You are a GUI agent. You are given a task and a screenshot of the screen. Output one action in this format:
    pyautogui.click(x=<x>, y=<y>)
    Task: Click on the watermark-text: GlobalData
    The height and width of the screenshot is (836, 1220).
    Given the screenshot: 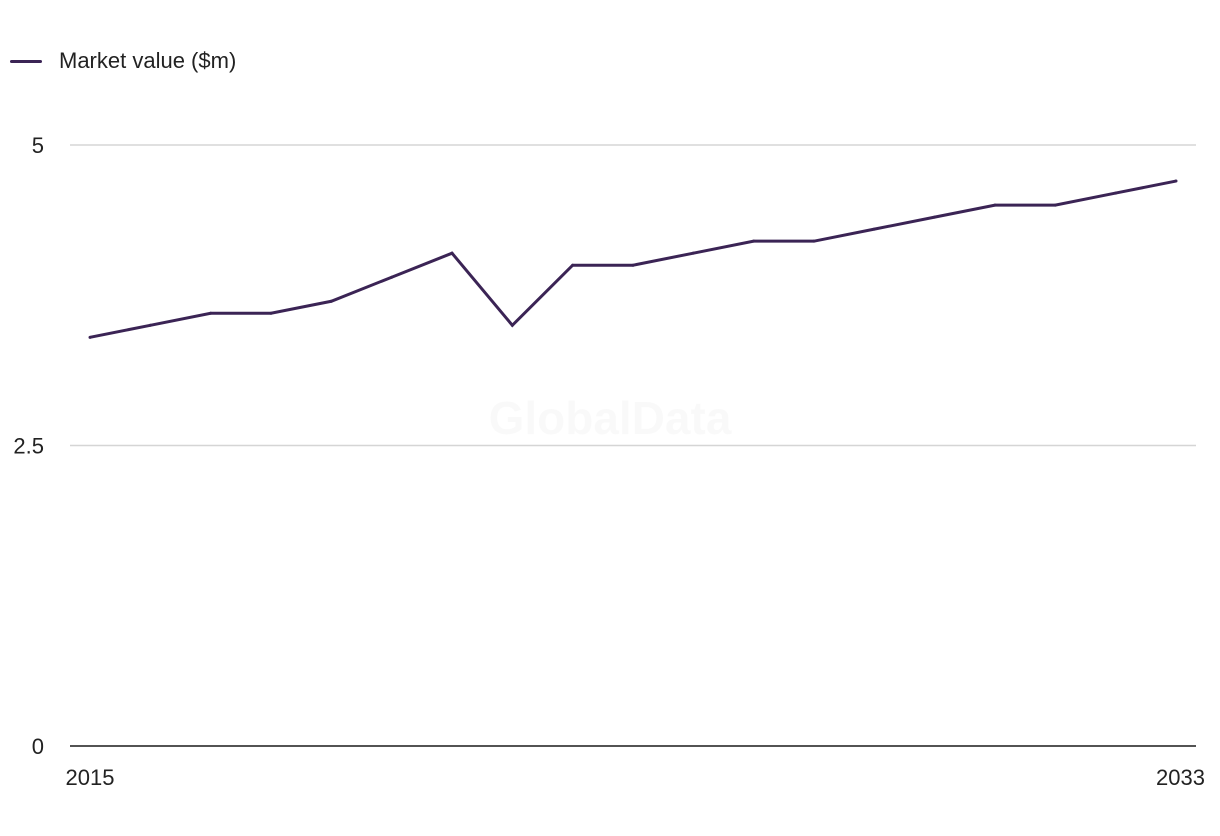 What is the action you would take?
    pyautogui.click(x=610, y=418)
    